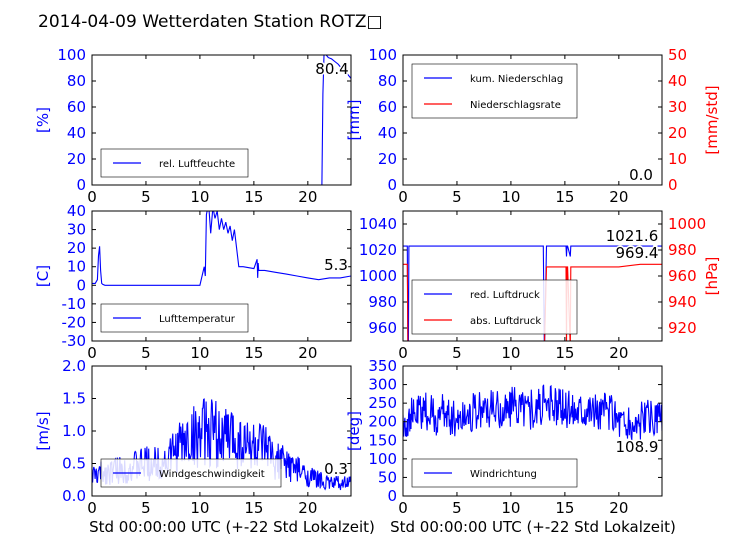 This screenshot has width=736, height=552. I want to click on x-axis-label-right: Std 00:00:00 UTC (+-22 Std Lokalzeit), so click(533, 527).